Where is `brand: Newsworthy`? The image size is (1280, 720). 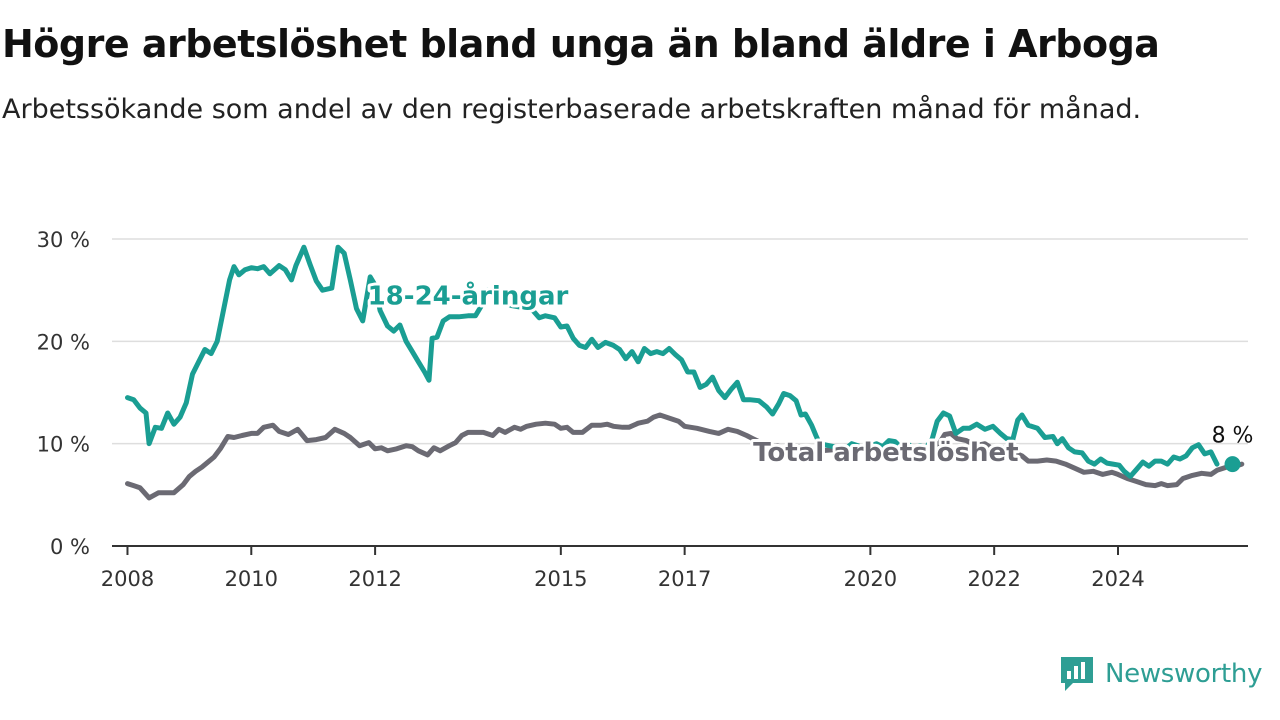 brand: Newsworthy is located at coordinates (1160, 674).